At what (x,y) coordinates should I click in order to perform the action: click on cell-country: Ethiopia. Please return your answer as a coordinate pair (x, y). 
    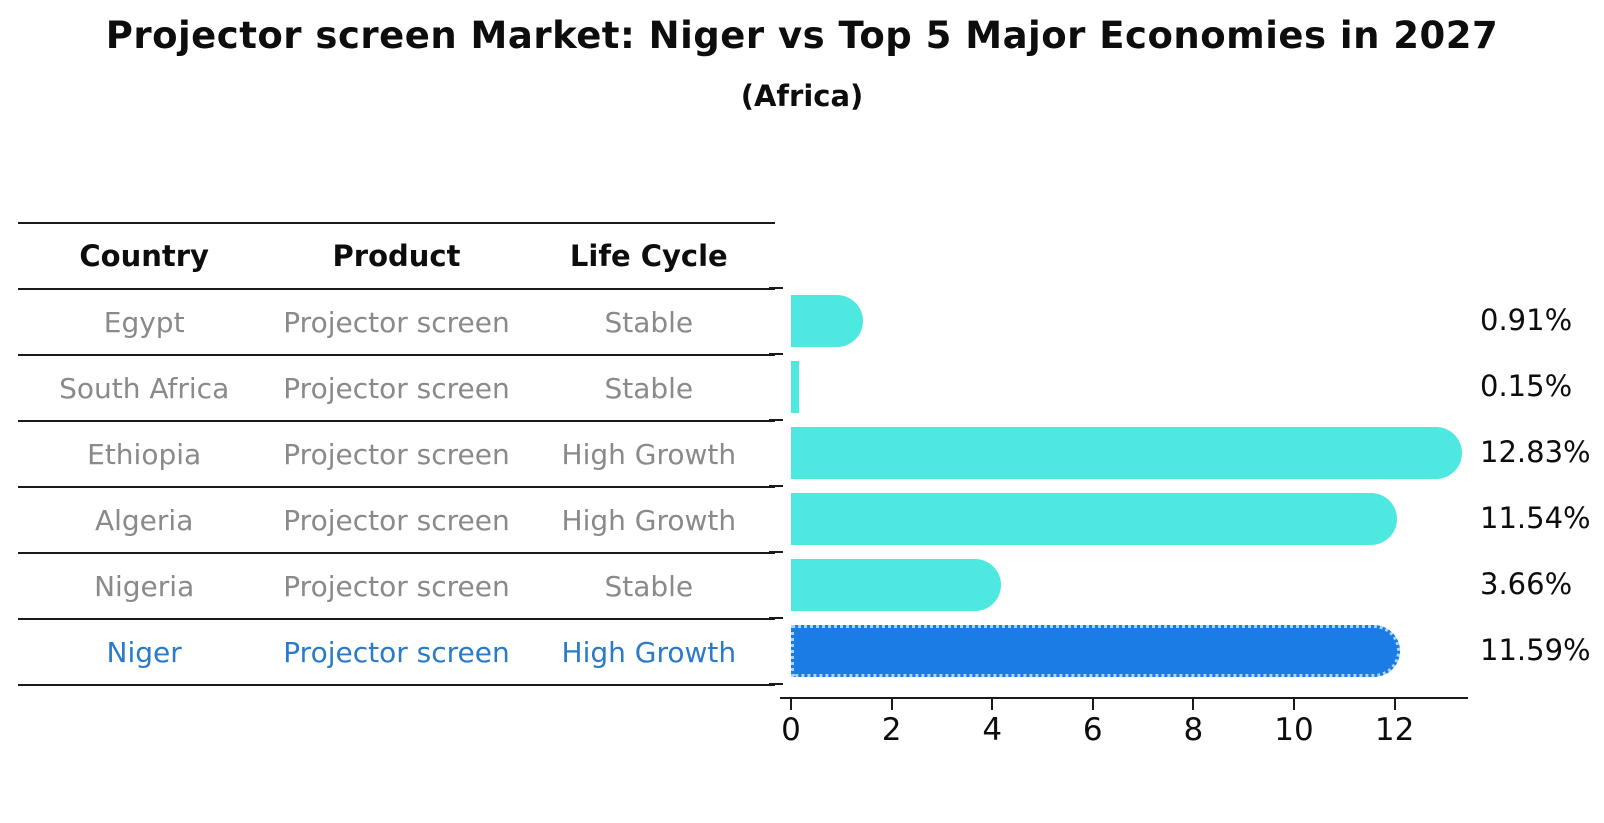
    Looking at the image, I should click on (144, 454).